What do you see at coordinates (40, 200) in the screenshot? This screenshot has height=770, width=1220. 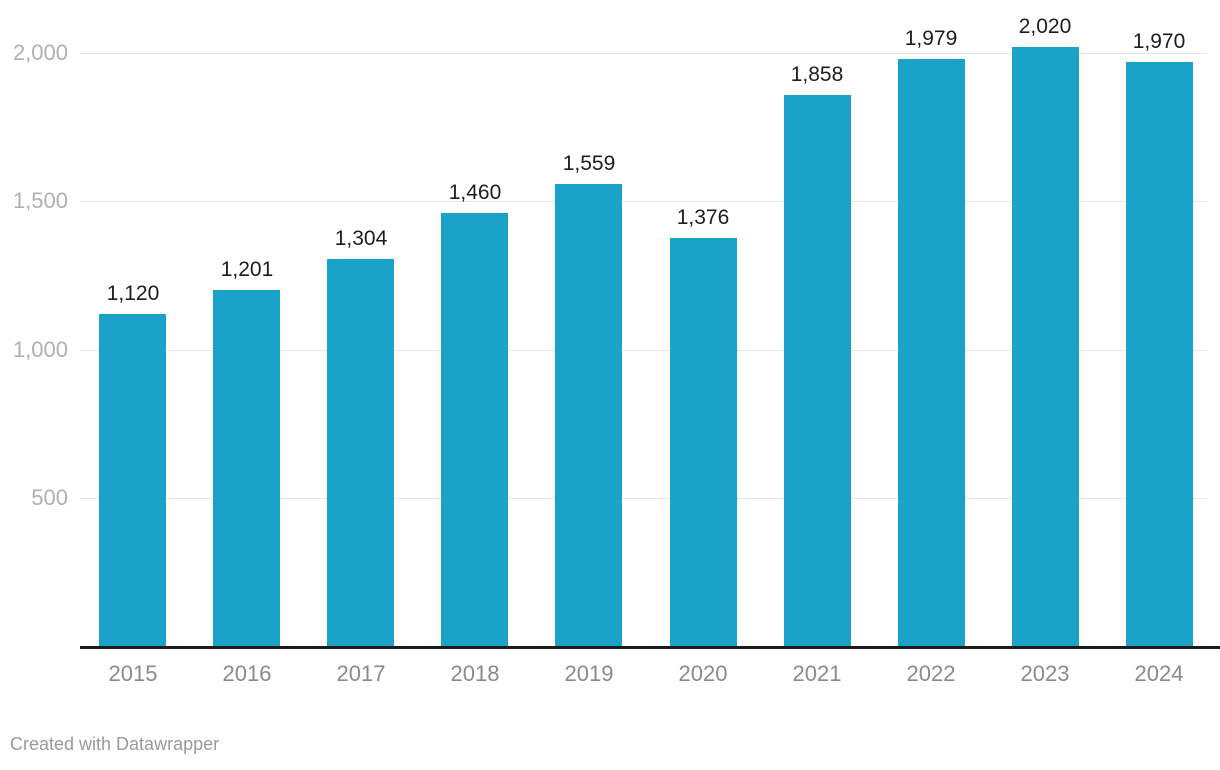 I see `y-axis-tick-label: 1,500` at bounding box center [40, 200].